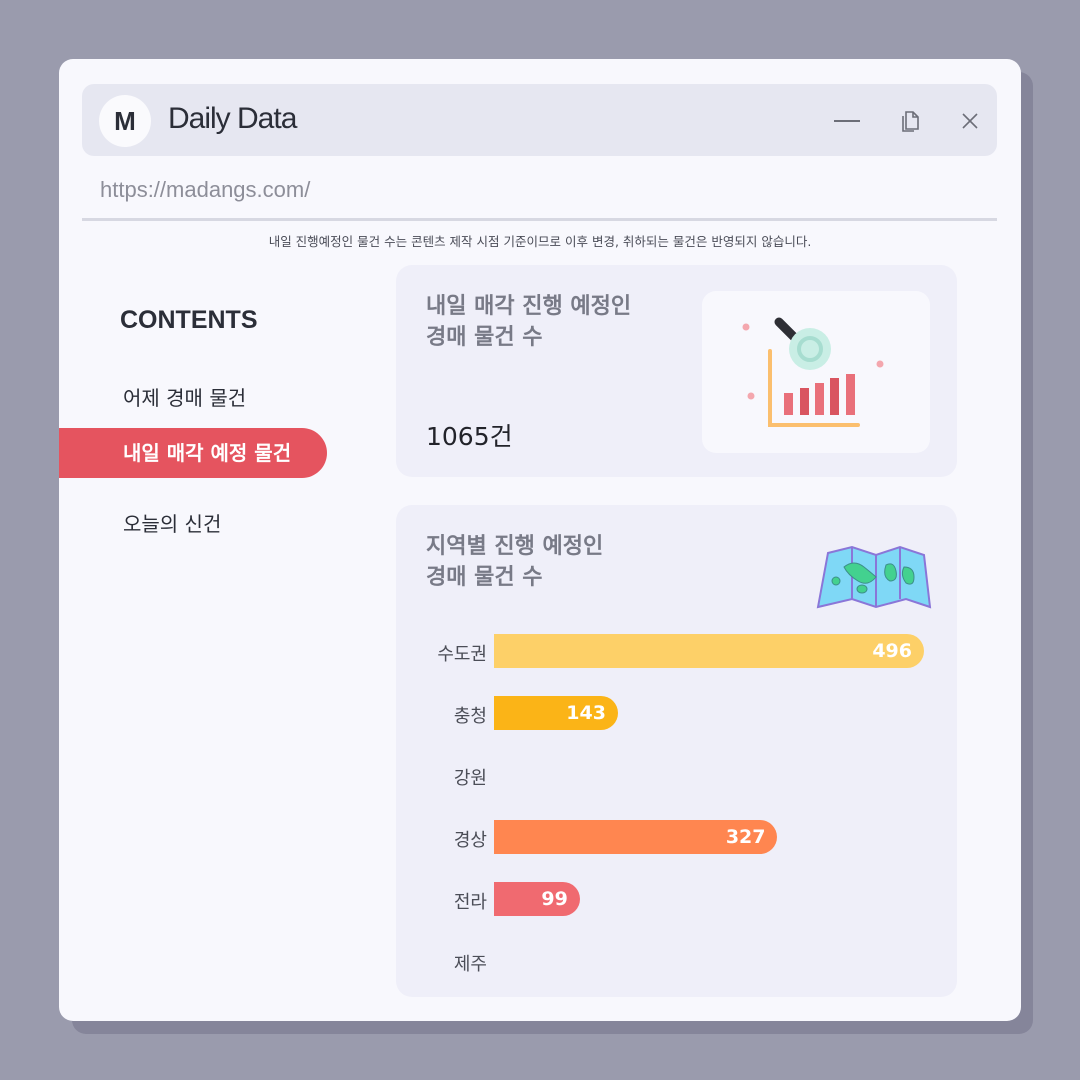 The image size is (1080, 1080). I want to click on bar: 496, so click(709, 651).